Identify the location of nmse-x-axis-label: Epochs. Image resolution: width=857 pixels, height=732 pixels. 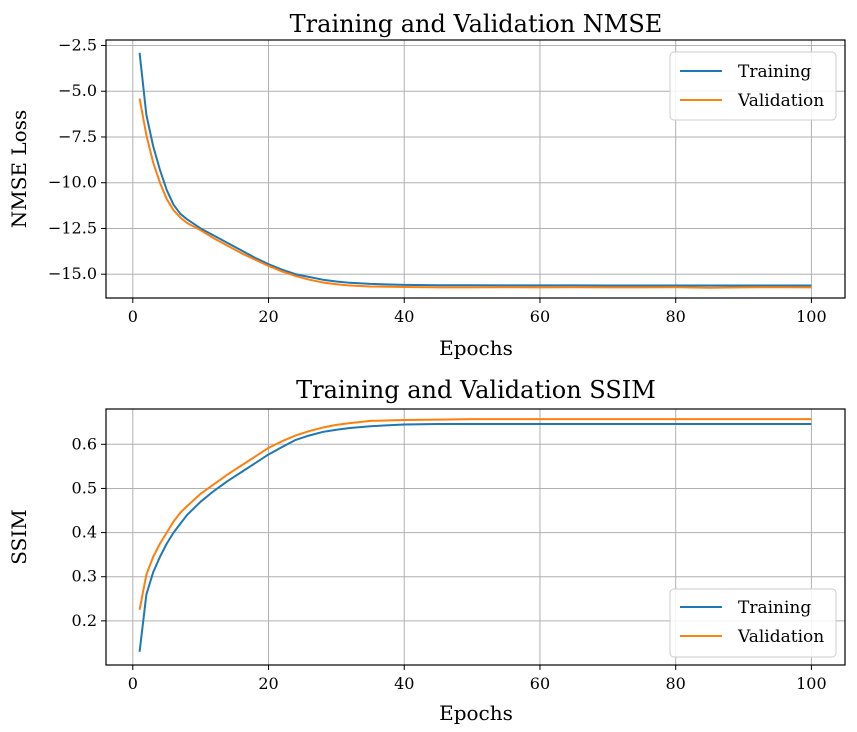
(476, 348).